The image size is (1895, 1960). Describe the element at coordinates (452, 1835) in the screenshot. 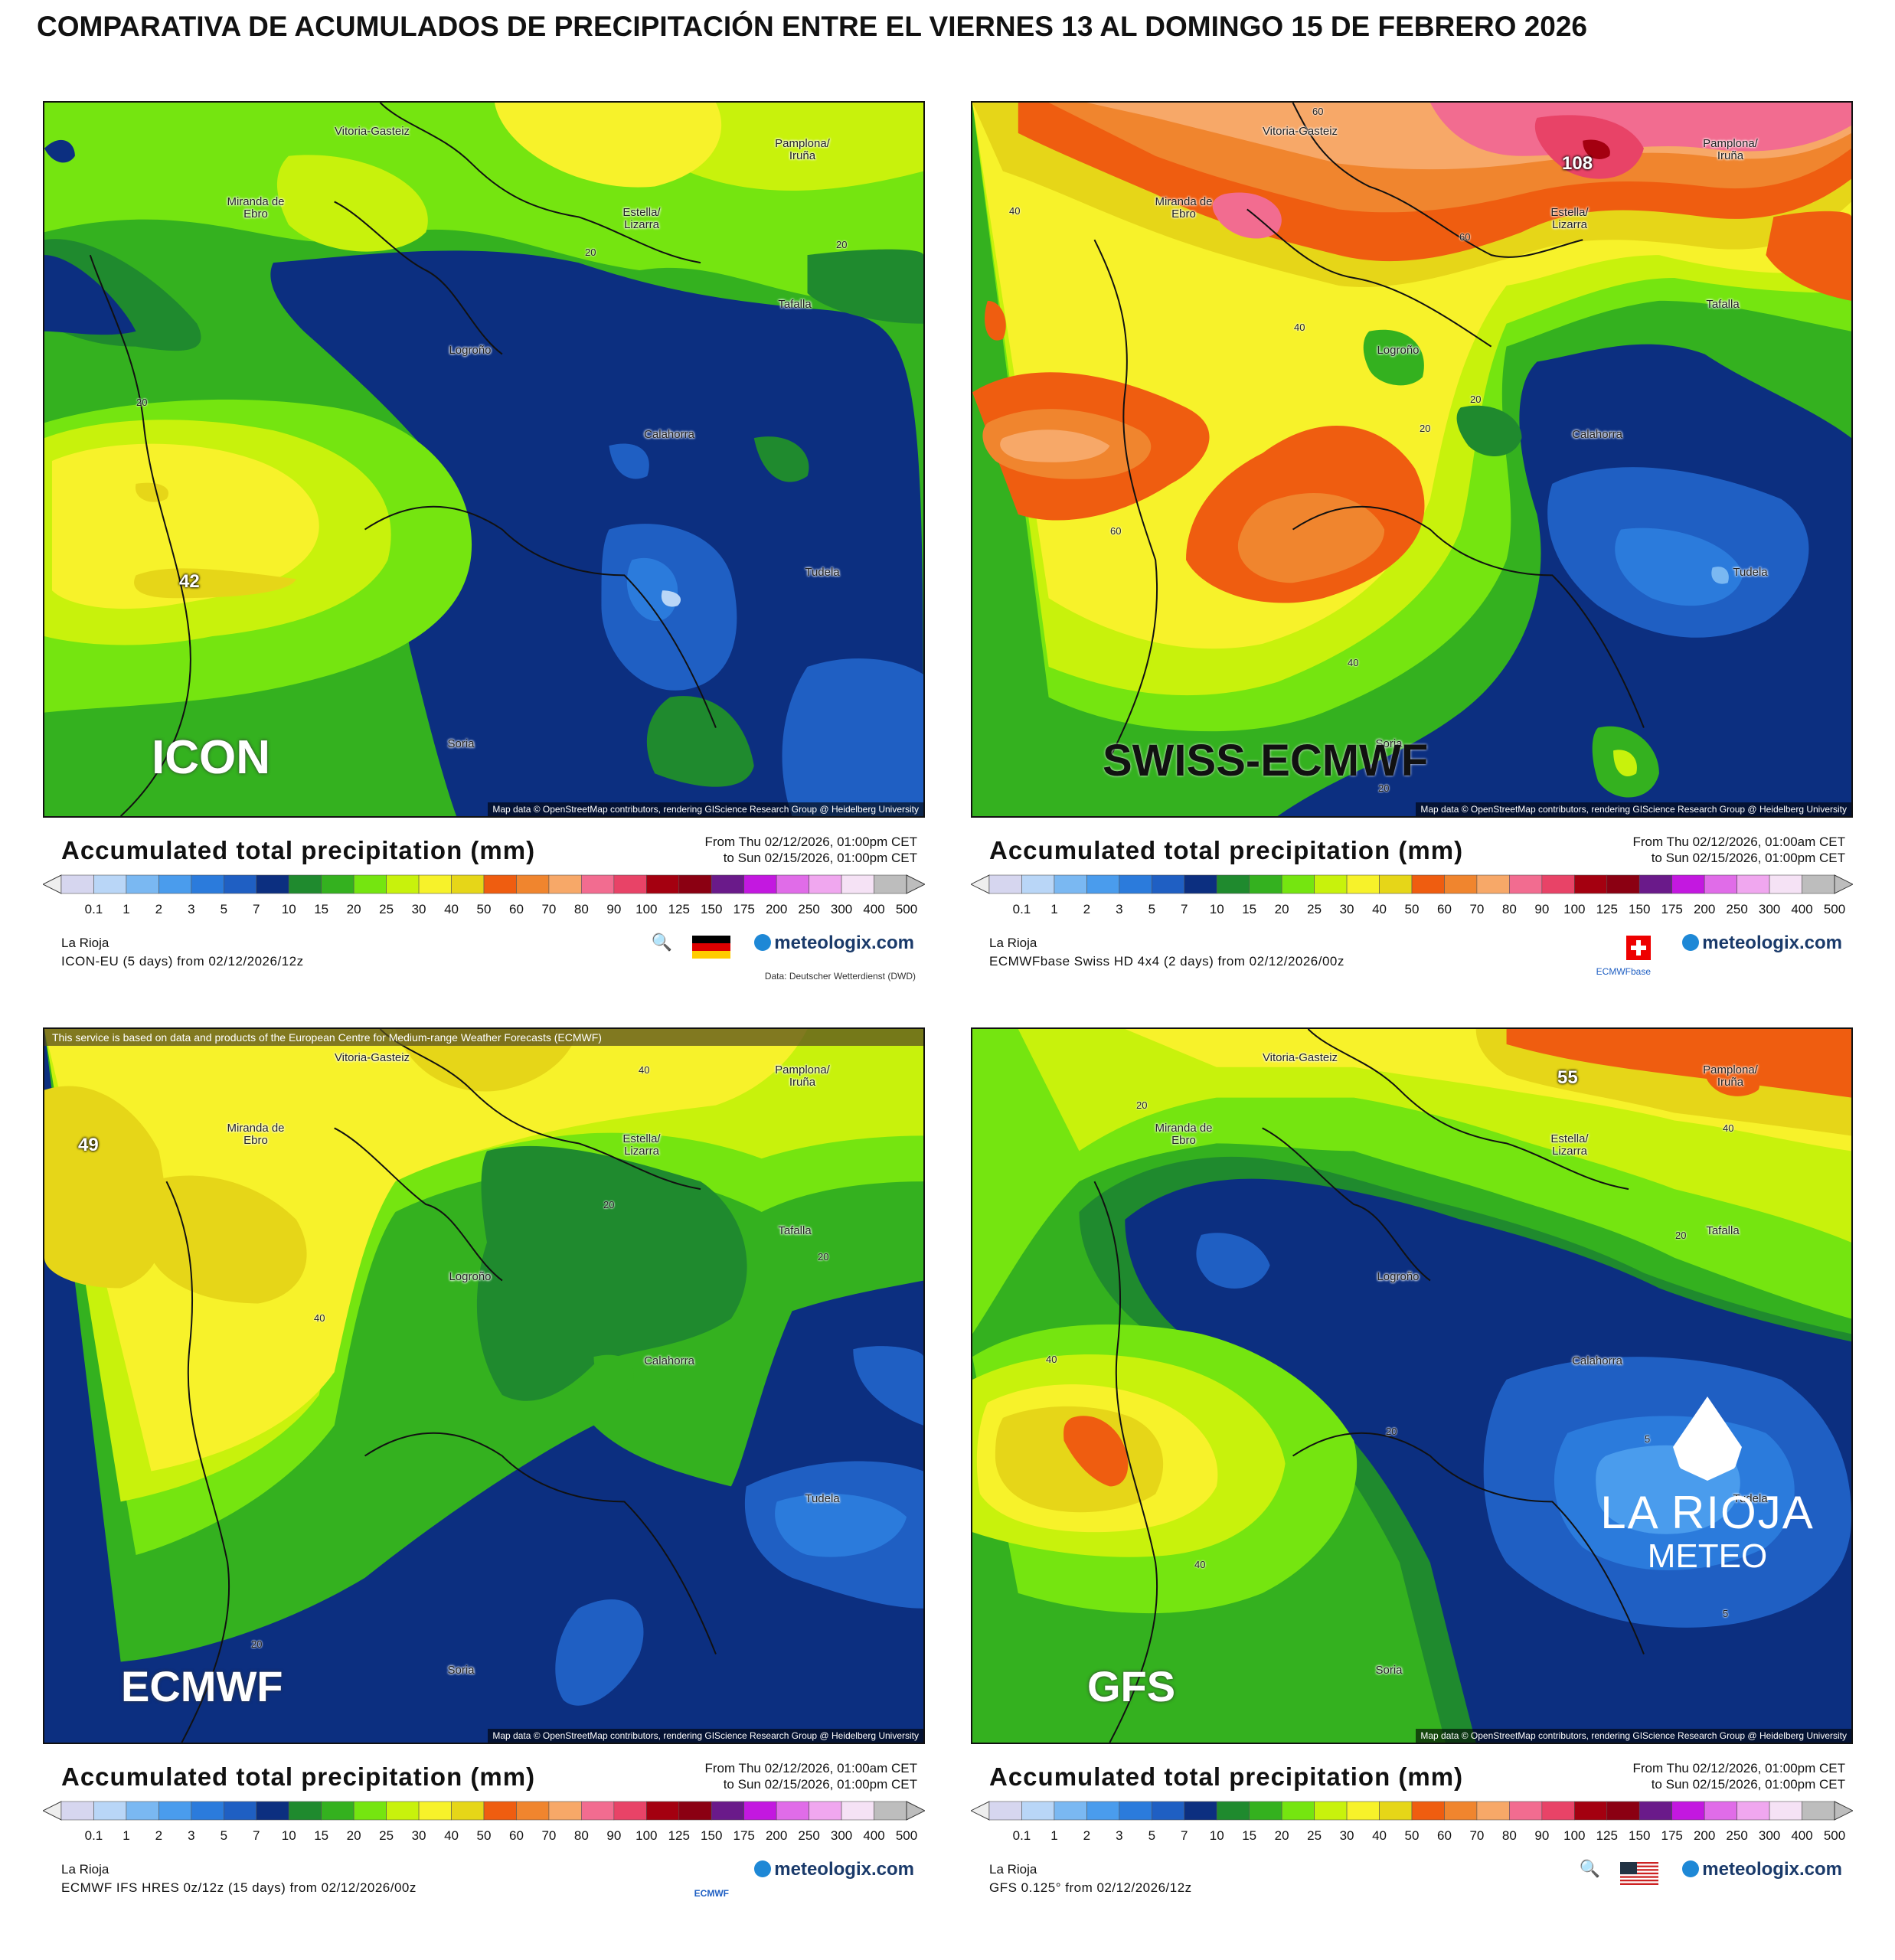

I see `colorbar-tick-label: 40` at that location.